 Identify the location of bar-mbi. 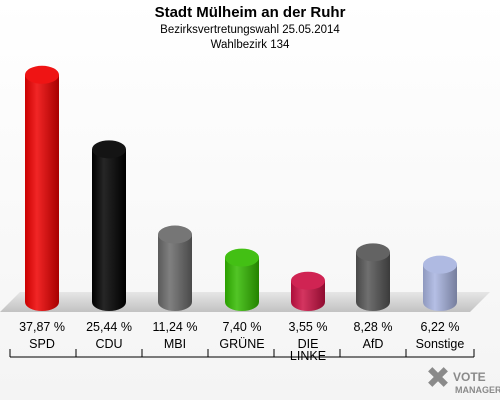
(175, 268).